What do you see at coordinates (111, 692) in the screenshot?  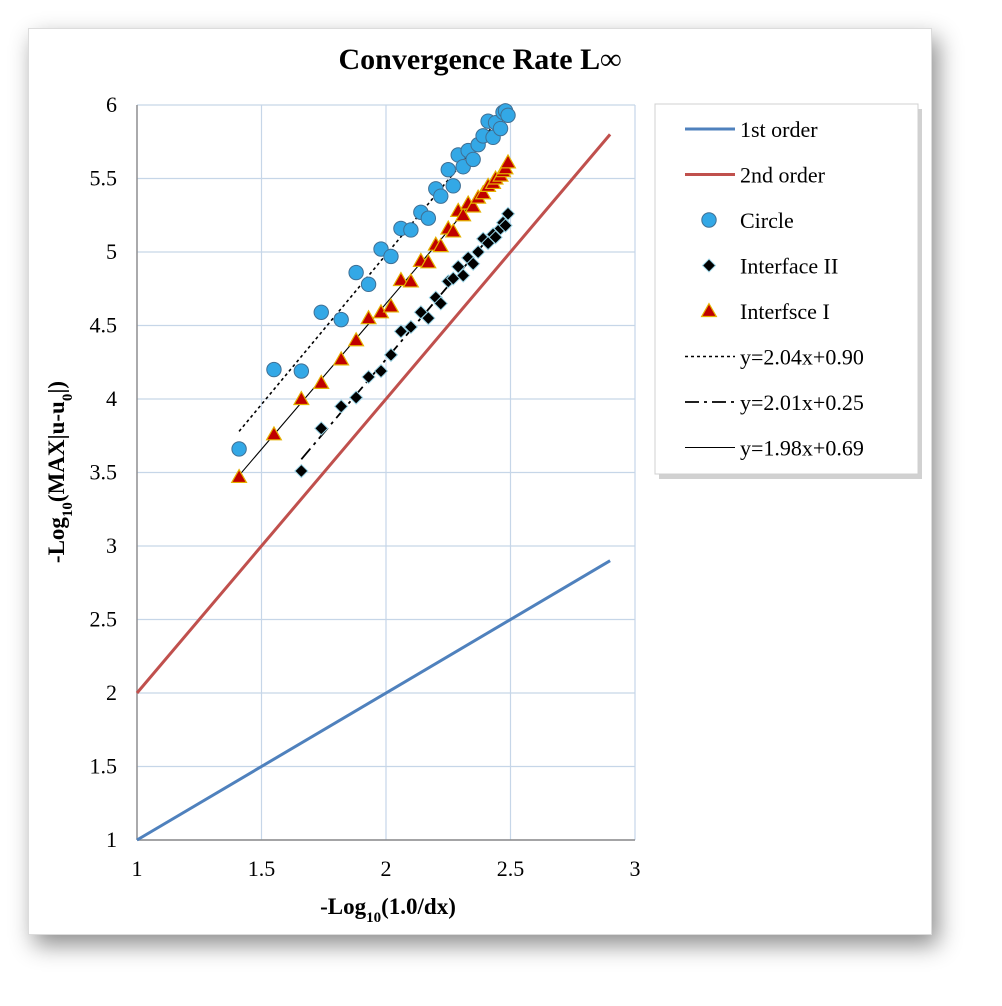 I see `y-tick-label: 2` at bounding box center [111, 692].